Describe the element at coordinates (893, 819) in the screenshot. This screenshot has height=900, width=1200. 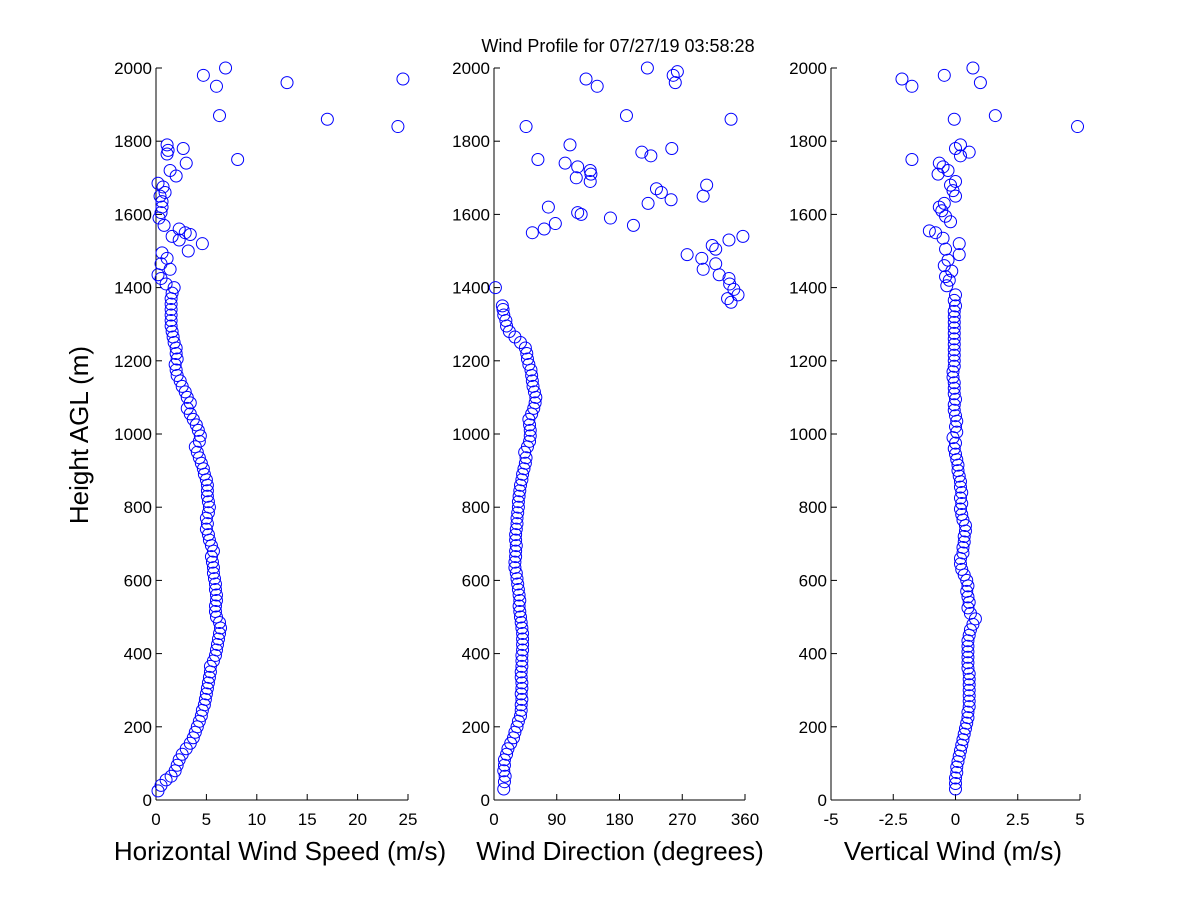
I see `x-tick-label: -2.5` at that location.